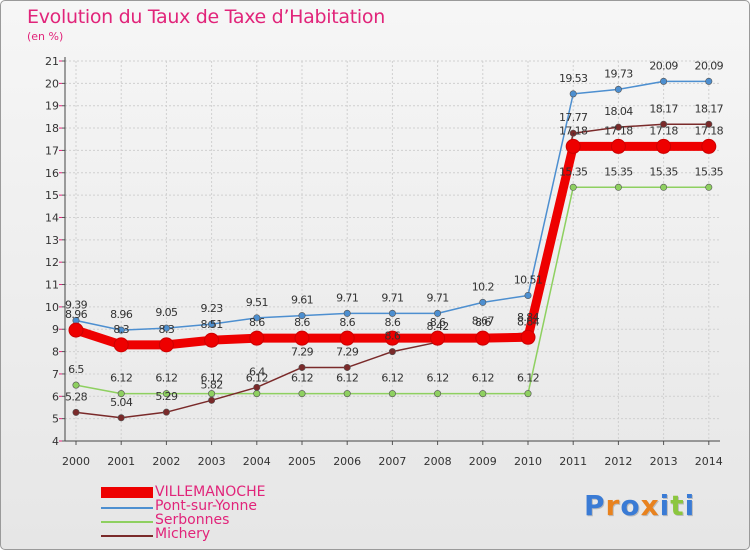  I want to click on data-label: 5.28, so click(76, 396).